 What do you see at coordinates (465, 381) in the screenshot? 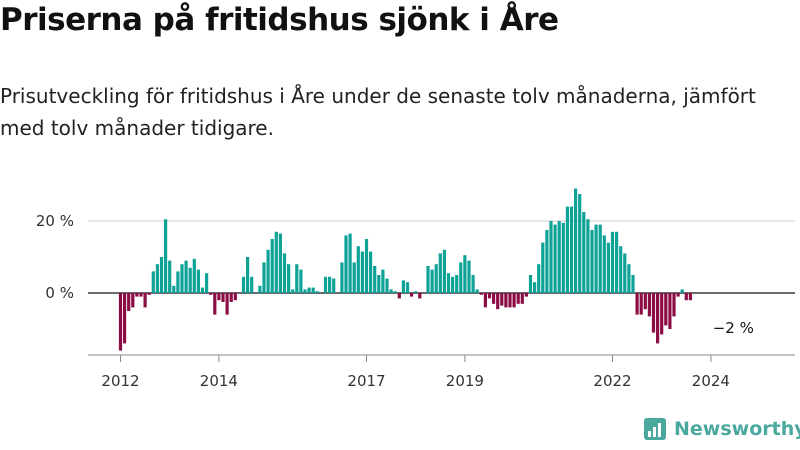
I see `x-tick-label: 2019` at bounding box center [465, 381].